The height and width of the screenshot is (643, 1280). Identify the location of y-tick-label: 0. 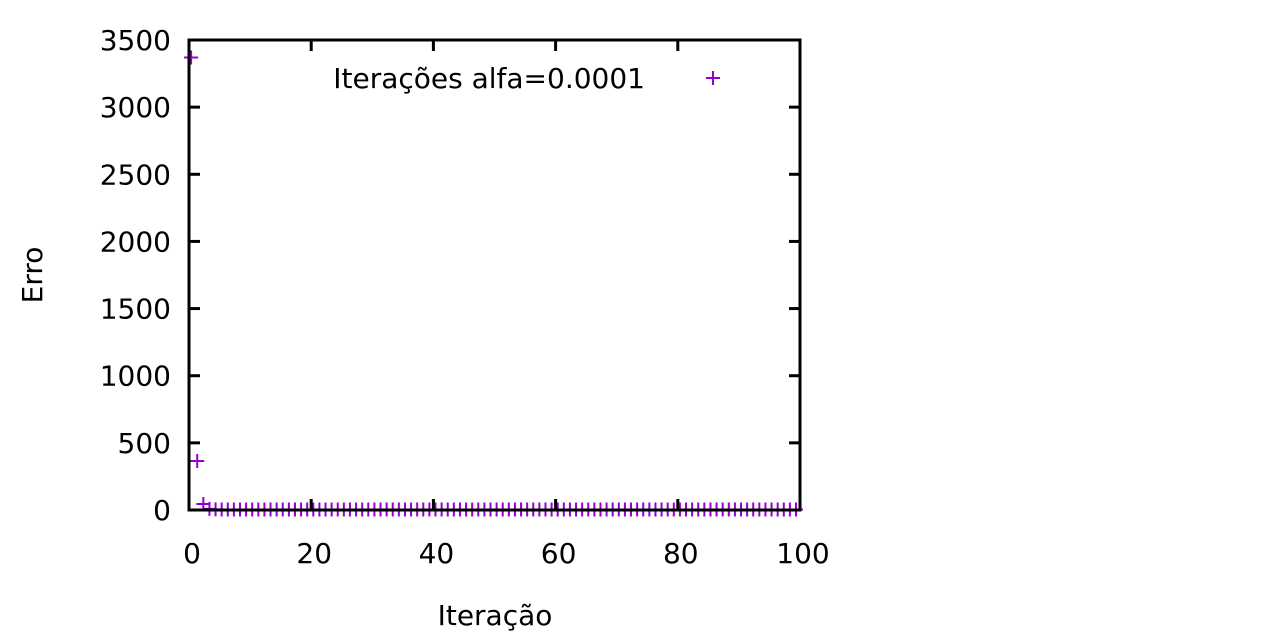
(162, 510).